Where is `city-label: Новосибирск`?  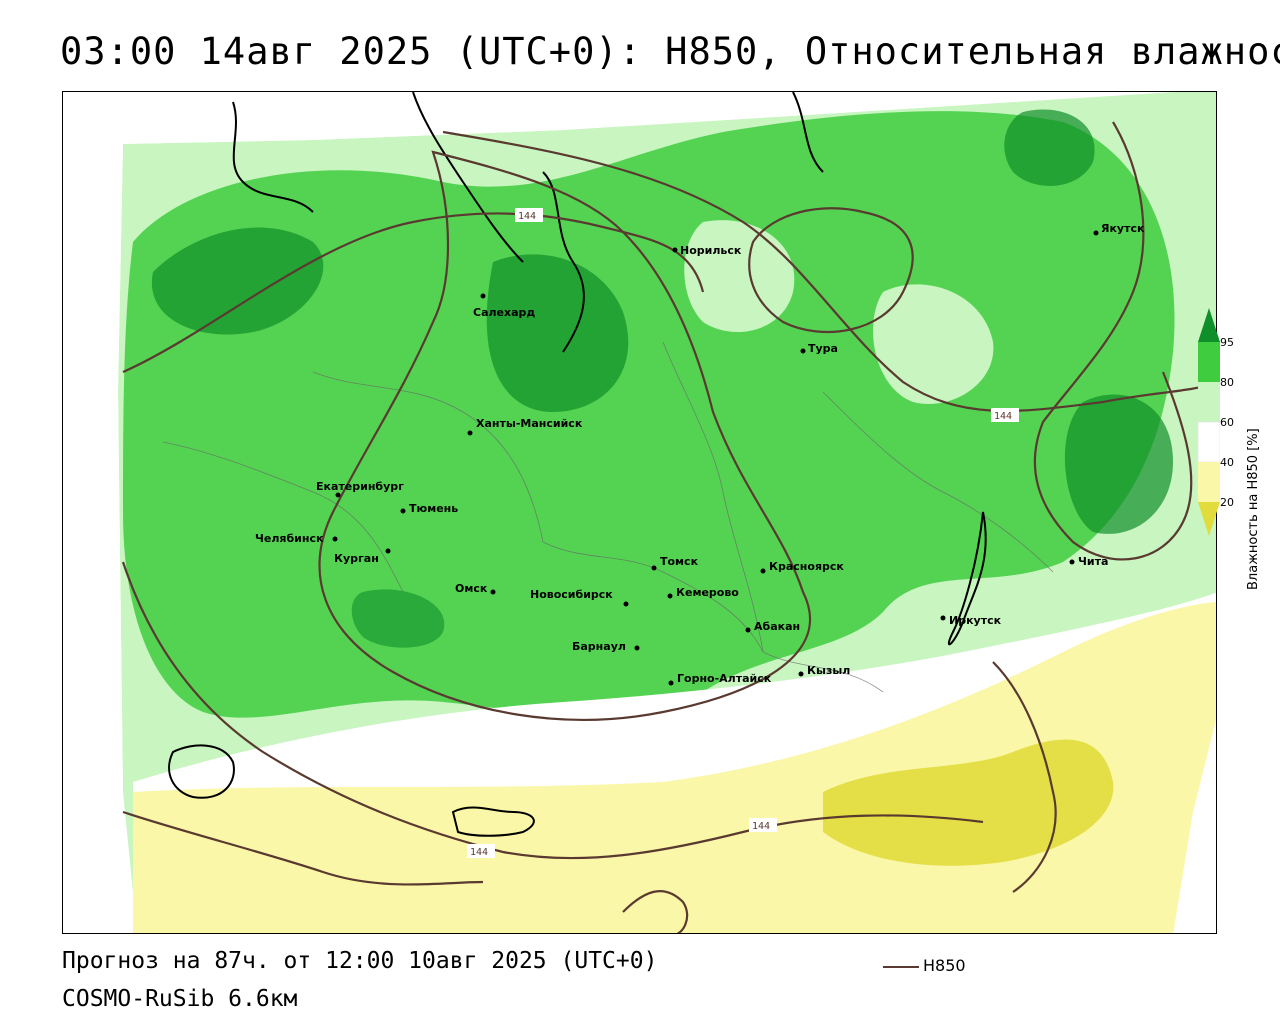 city-label: Новосибирск is located at coordinates (571, 594).